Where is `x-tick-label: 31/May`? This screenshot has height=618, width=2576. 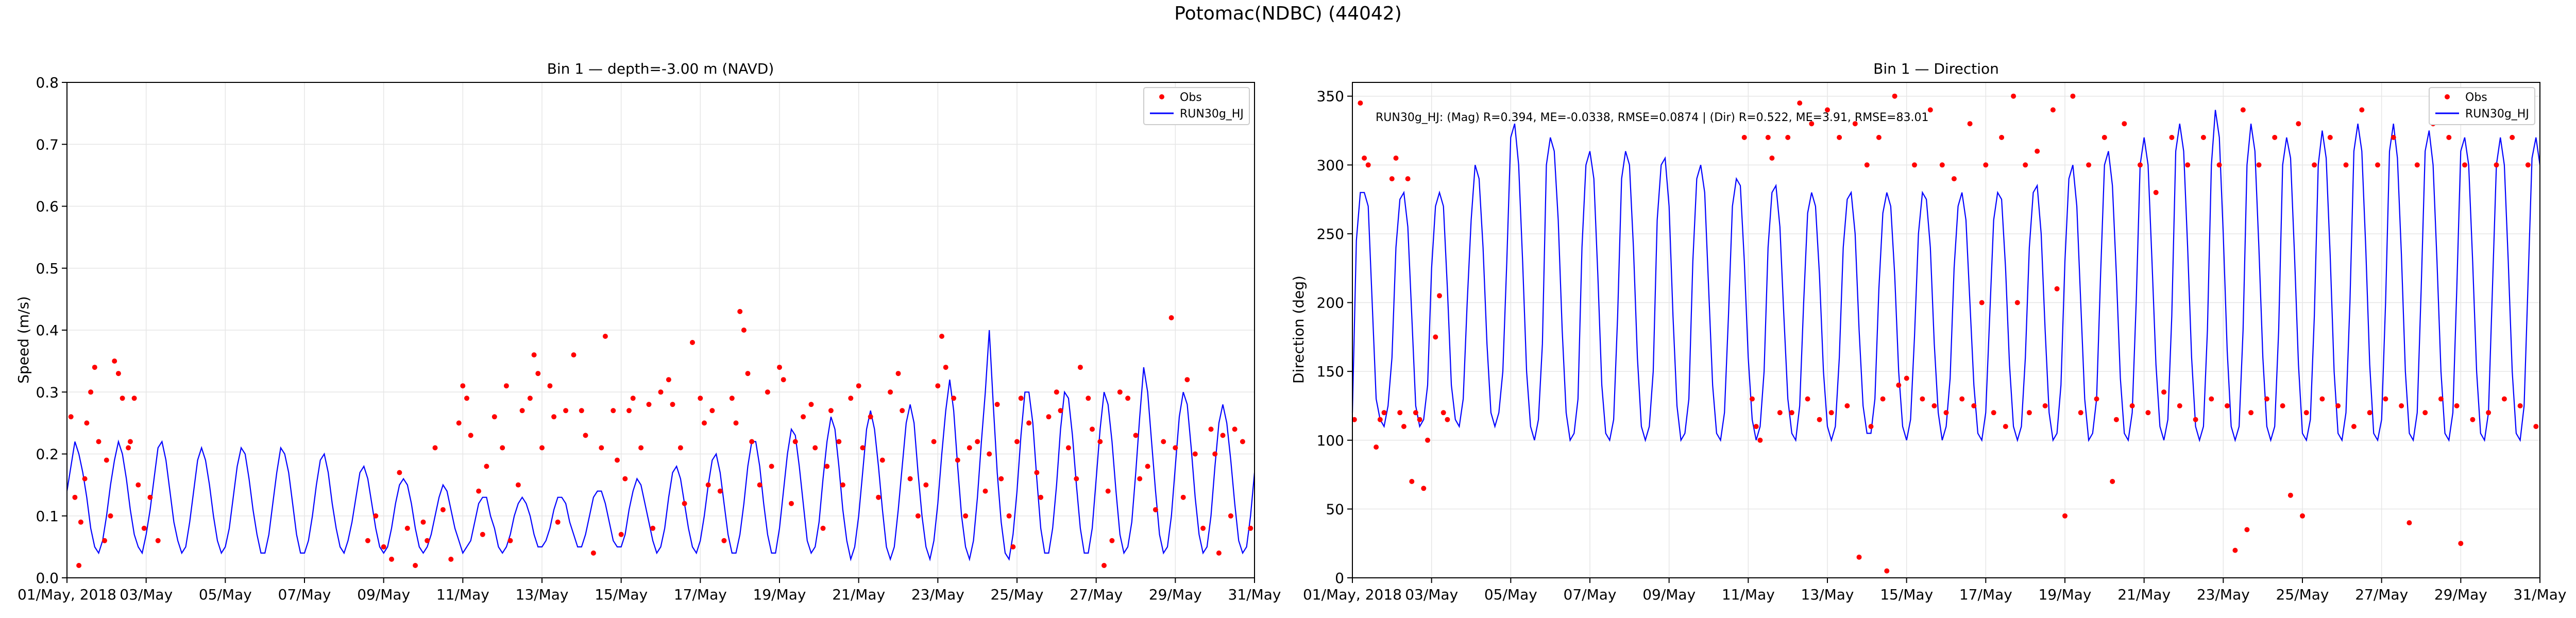 x-tick-label: 31/May is located at coordinates (2540, 595).